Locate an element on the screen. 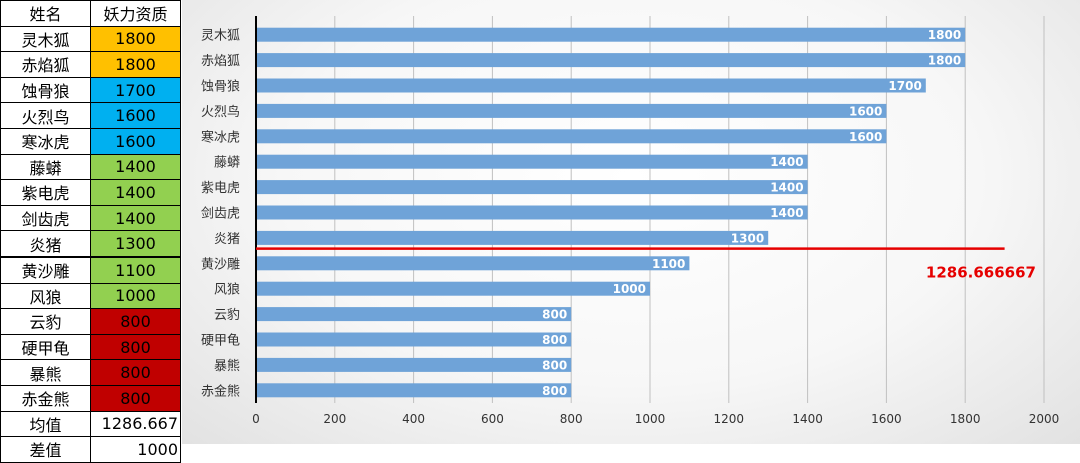 This screenshot has height=463, width=1080. table-row: 云豹 800 is located at coordinates (90, 321).